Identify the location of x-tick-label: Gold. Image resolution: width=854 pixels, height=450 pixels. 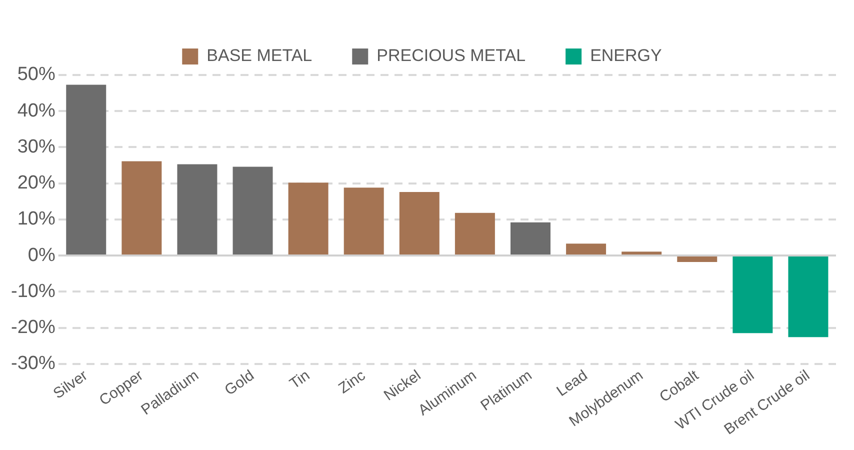
(240, 383).